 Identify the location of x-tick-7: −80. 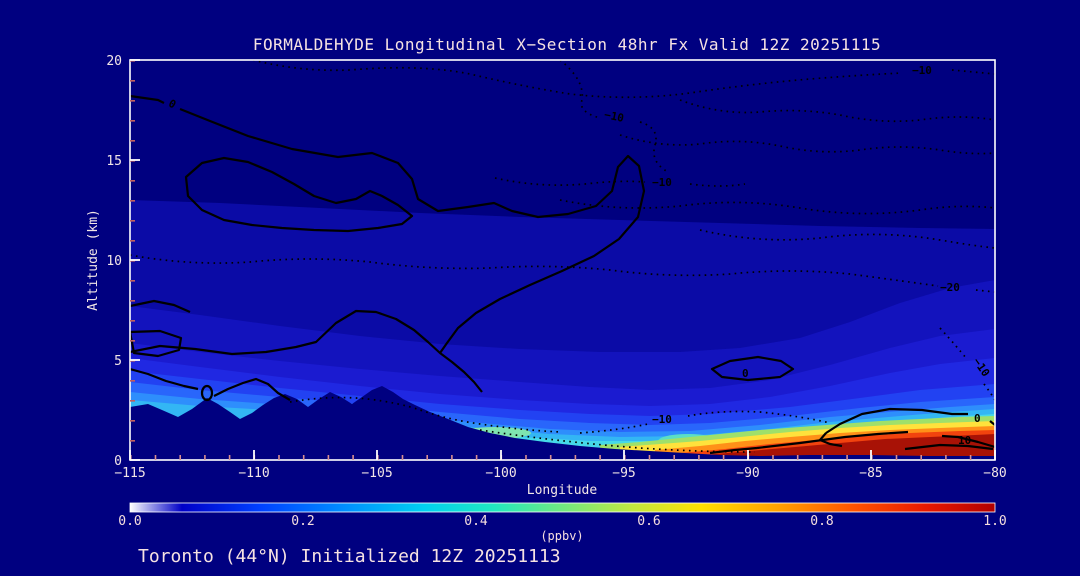
(994, 473).